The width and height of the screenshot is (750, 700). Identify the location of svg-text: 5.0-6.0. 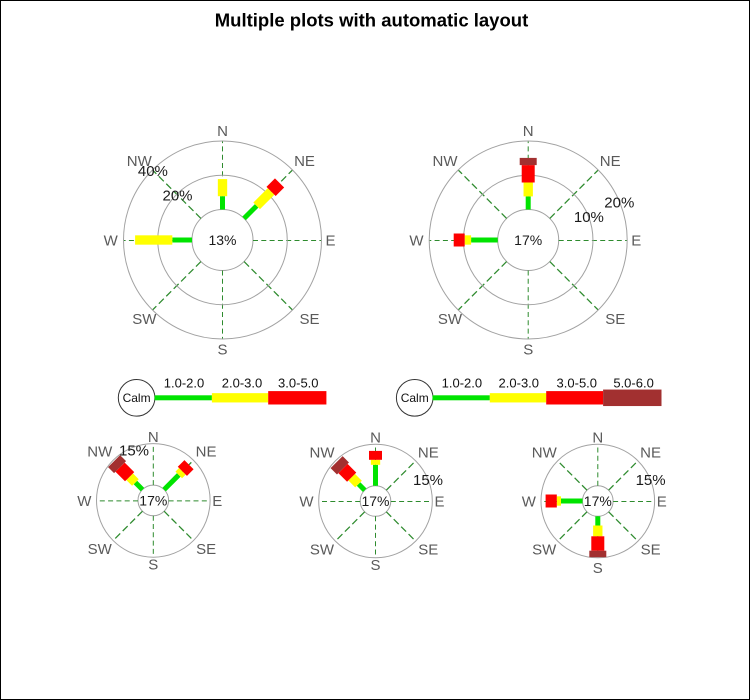
(633, 383).